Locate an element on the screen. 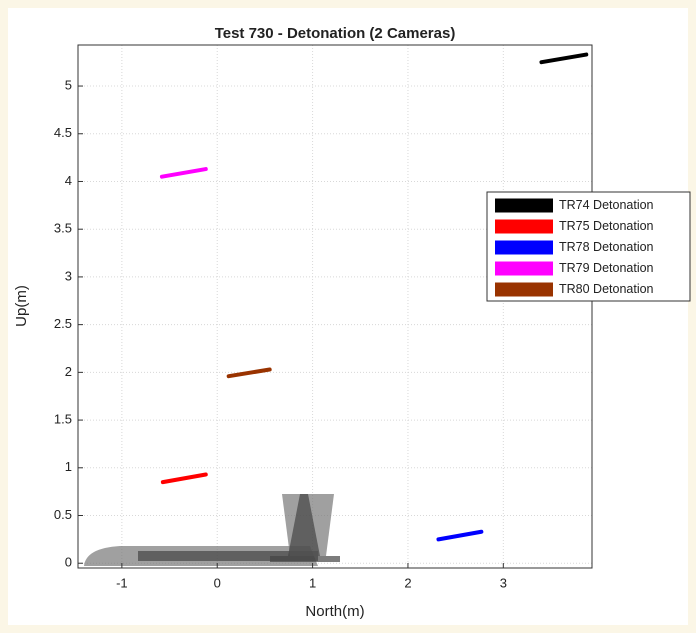  y-tick-label: 4.5 is located at coordinates (63, 132).